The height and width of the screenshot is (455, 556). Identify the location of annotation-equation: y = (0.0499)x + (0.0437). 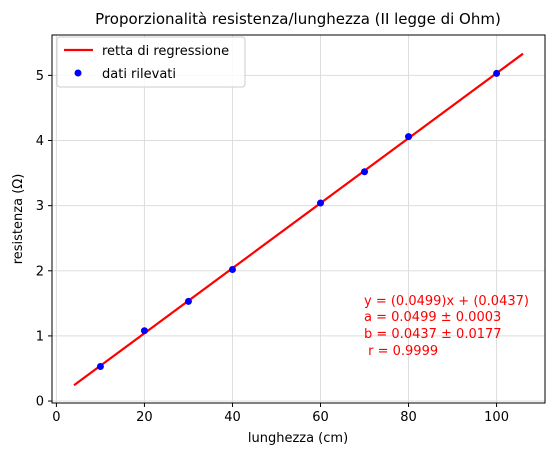
(446, 301).